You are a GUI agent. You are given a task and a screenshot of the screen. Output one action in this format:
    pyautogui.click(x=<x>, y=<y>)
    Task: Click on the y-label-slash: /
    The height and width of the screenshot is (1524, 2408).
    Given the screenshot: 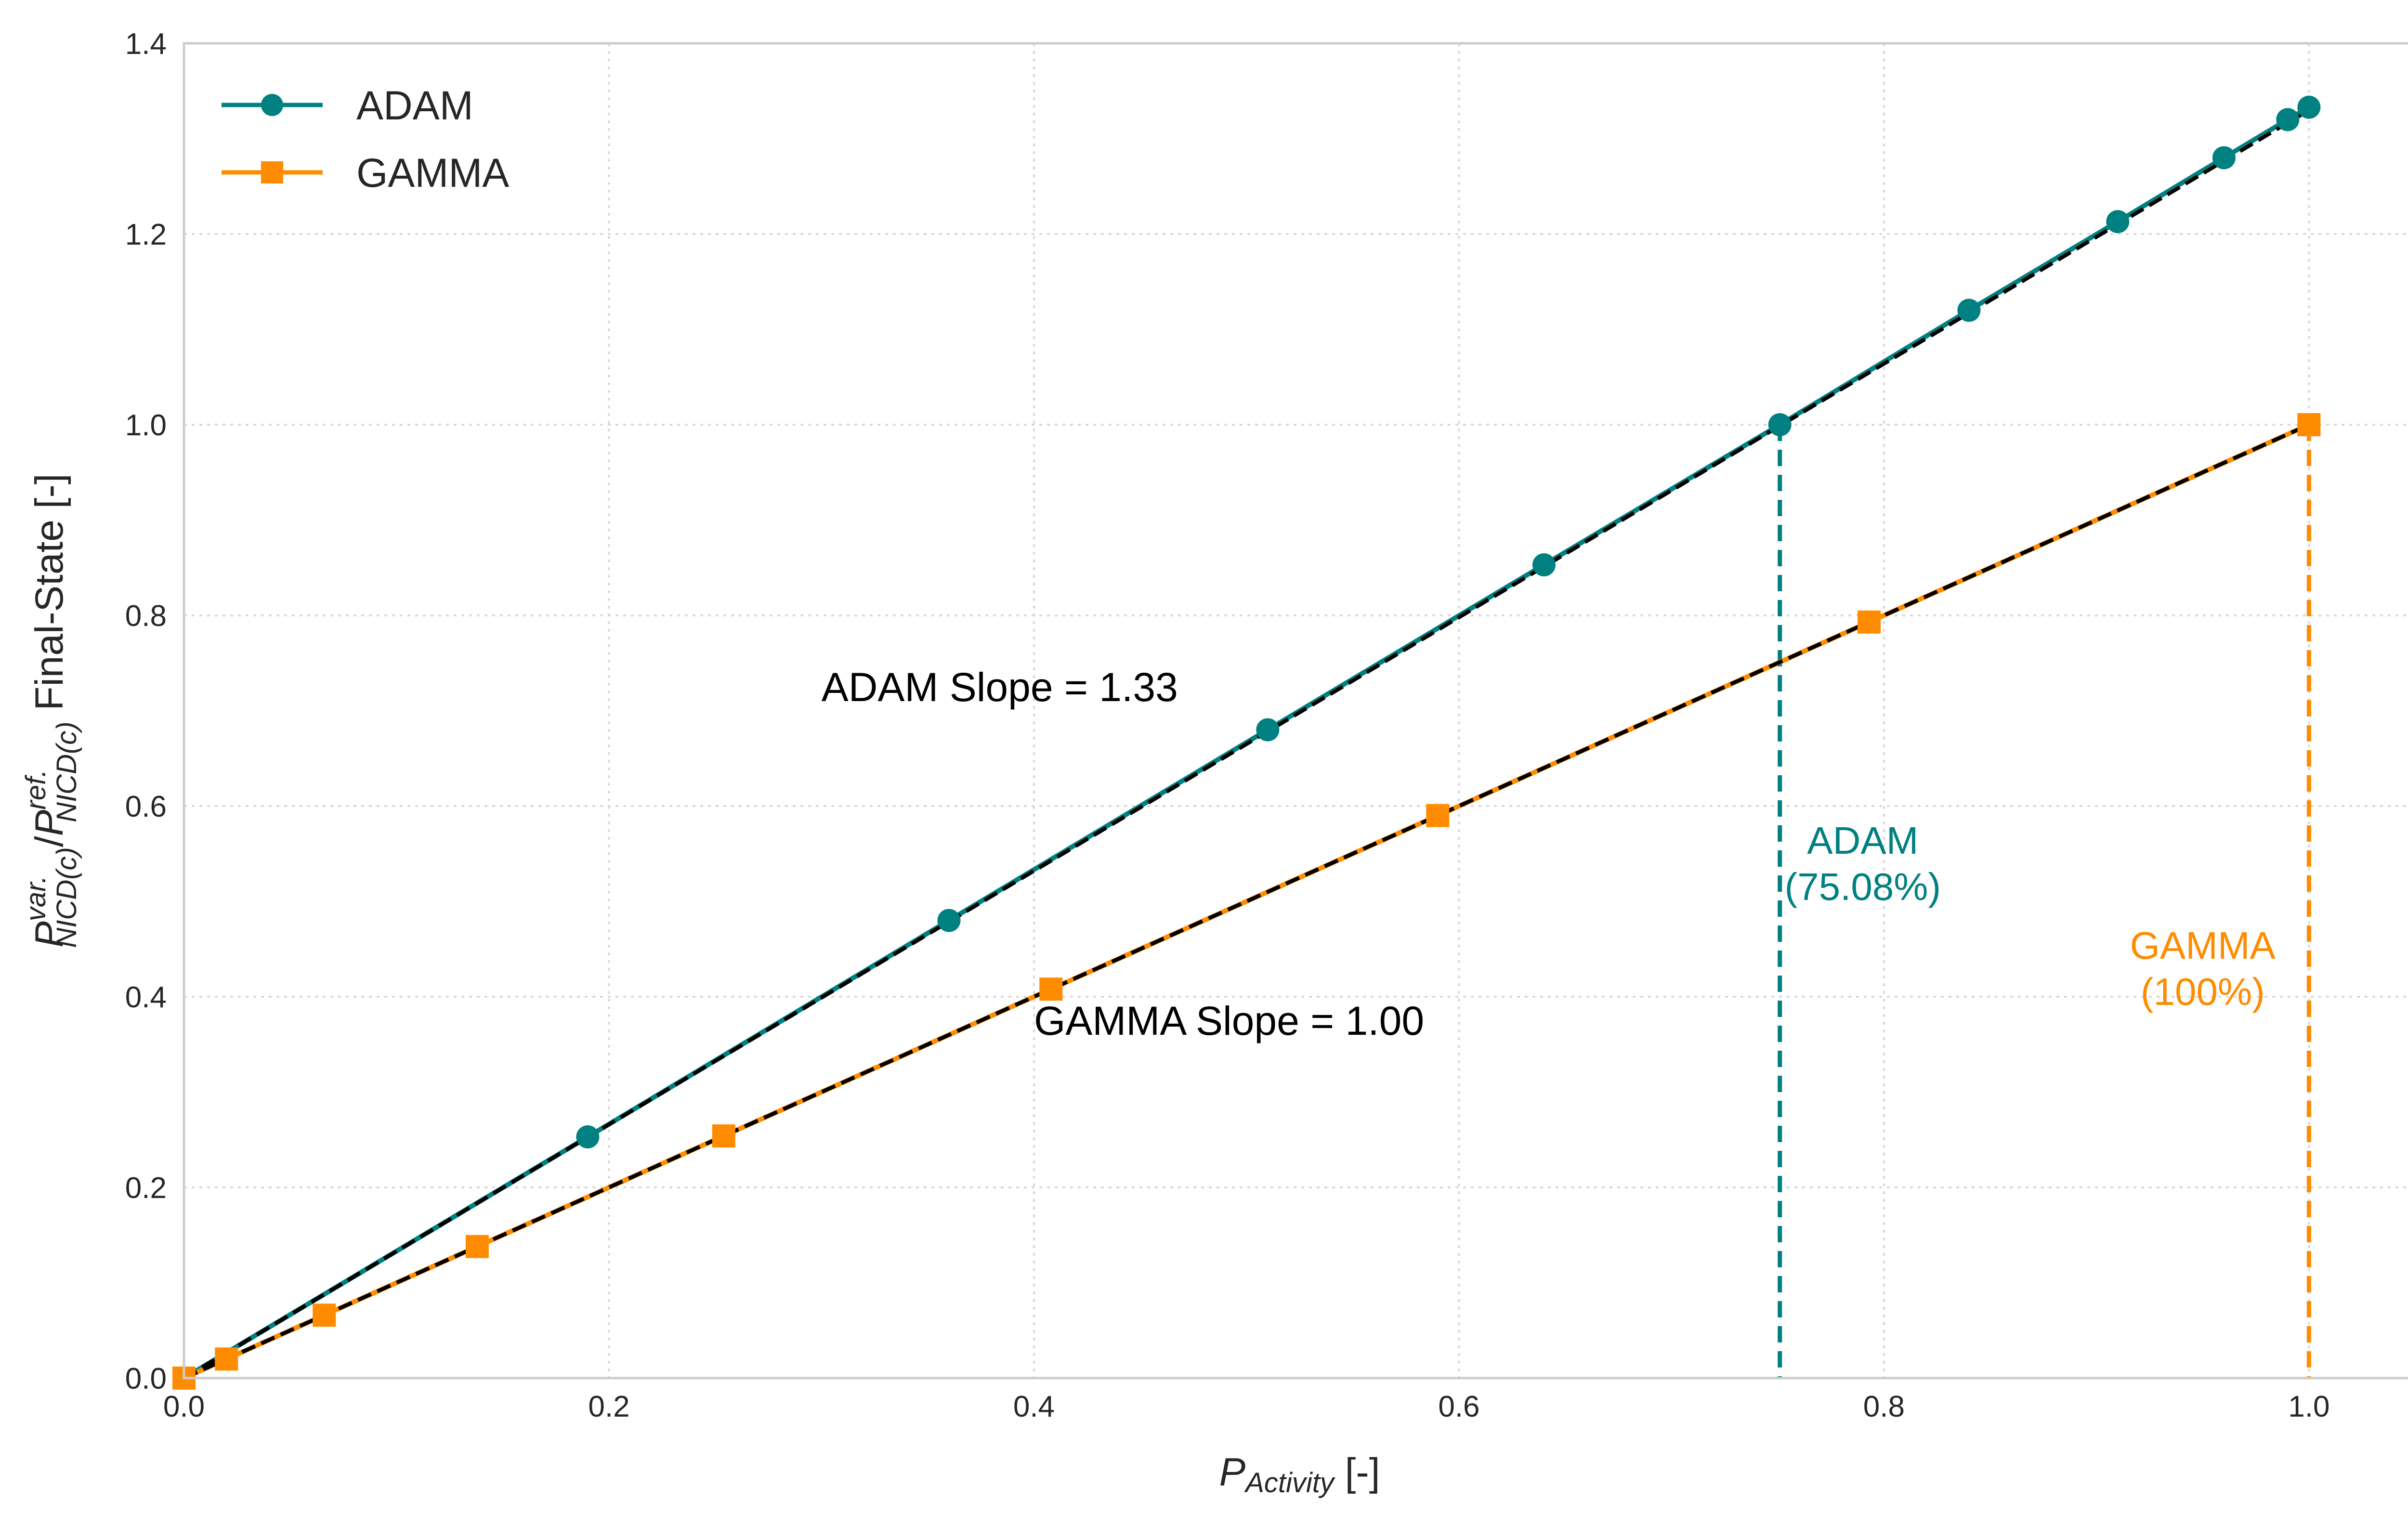 What is the action you would take?
    pyautogui.click(x=49, y=841)
    